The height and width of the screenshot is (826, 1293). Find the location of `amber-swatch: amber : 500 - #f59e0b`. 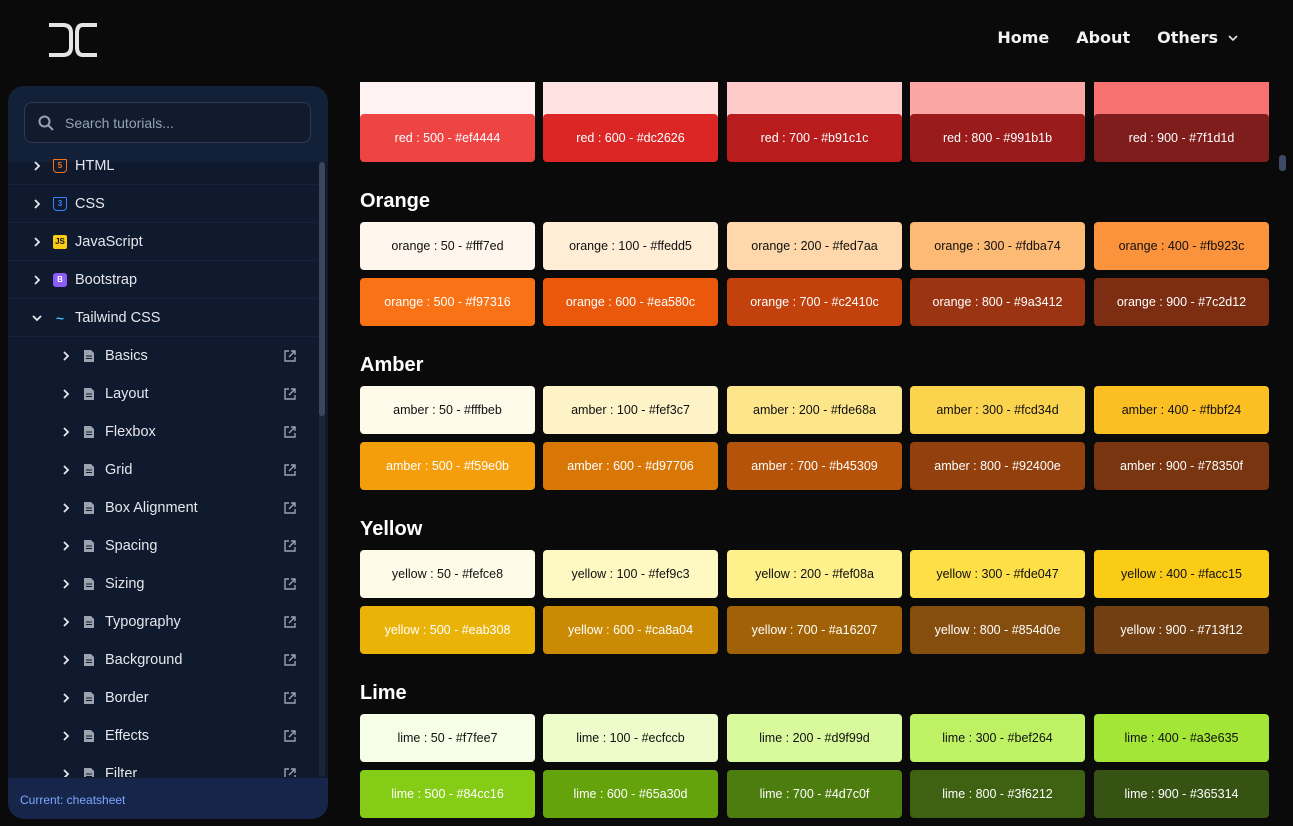

amber-swatch: amber : 500 - #f59e0b is located at coordinates (447, 466).